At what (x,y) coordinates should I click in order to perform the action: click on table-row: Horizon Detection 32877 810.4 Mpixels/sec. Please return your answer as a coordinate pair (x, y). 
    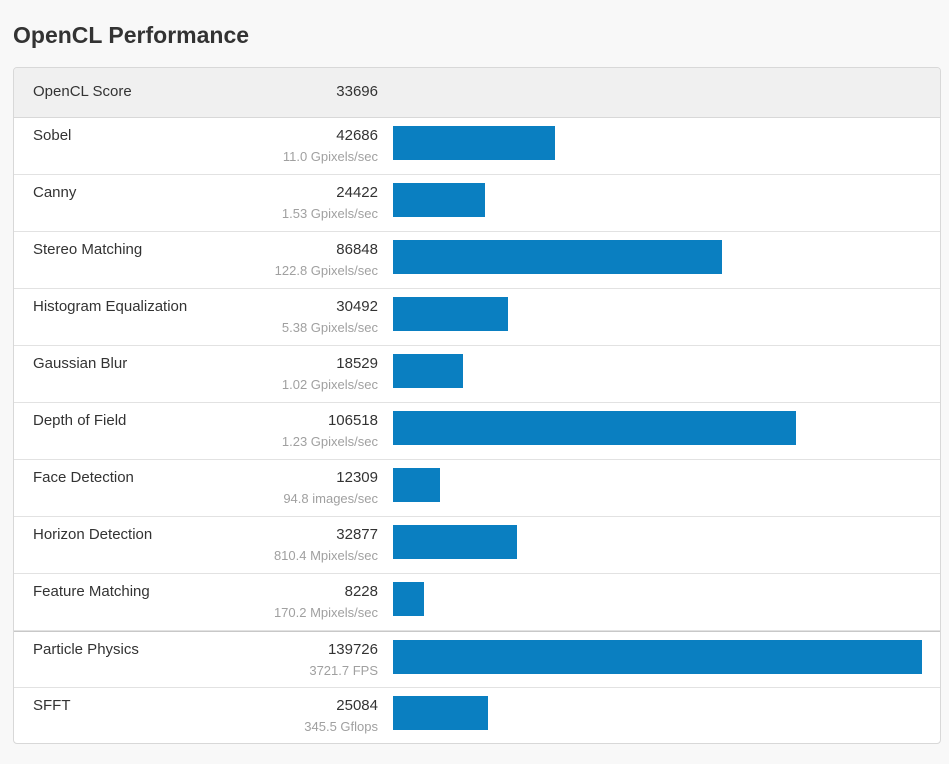
    Looking at the image, I should click on (477, 545).